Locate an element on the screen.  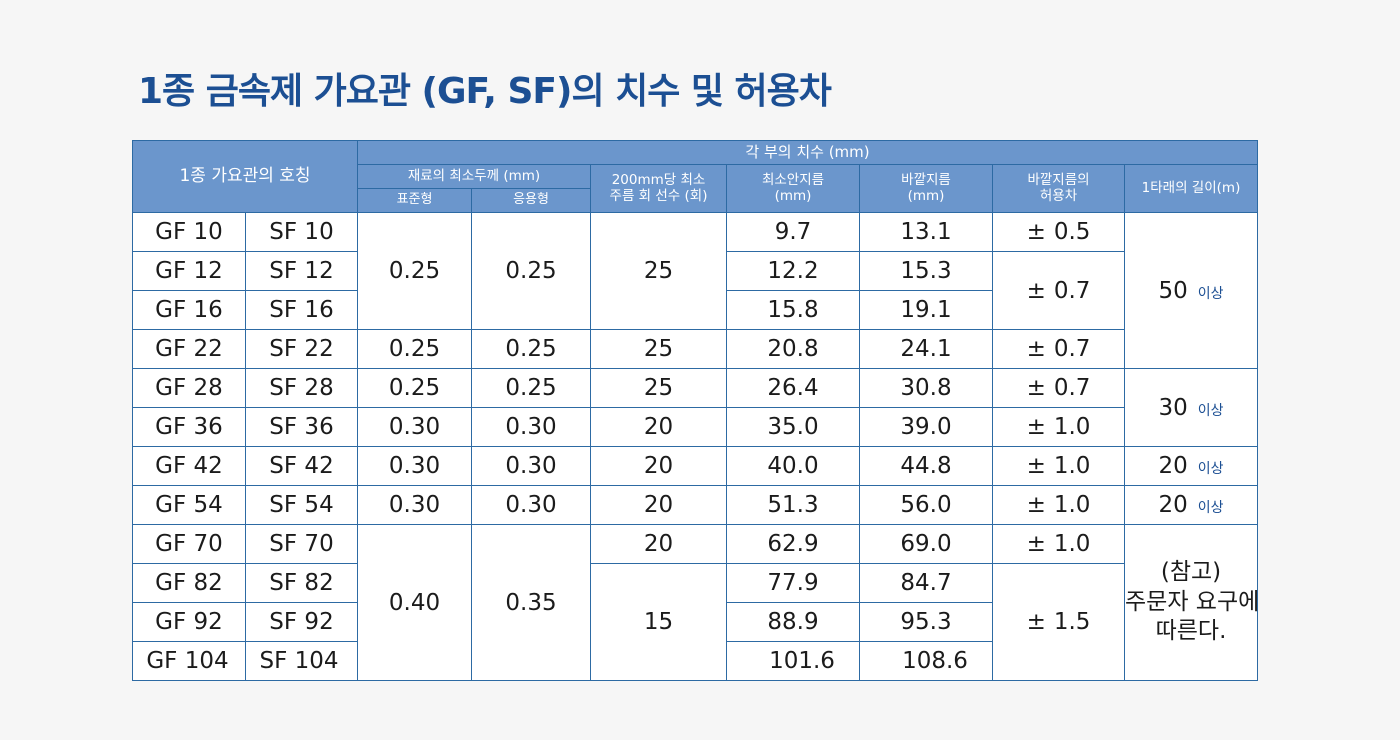
inner-diameter: 9.7 is located at coordinates (793, 232).